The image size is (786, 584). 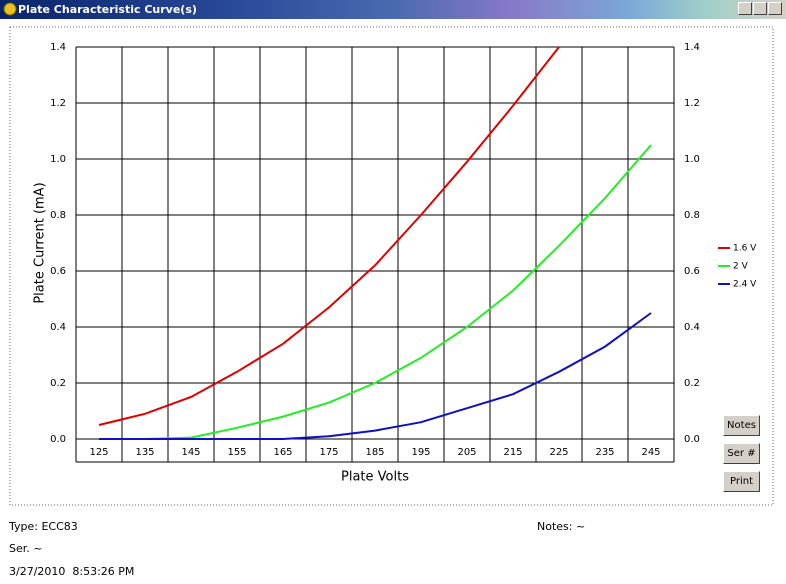 What do you see at coordinates (692, 271) in the screenshot?
I see `y2-tick-label: 0.6` at bounding box center [692, 271].